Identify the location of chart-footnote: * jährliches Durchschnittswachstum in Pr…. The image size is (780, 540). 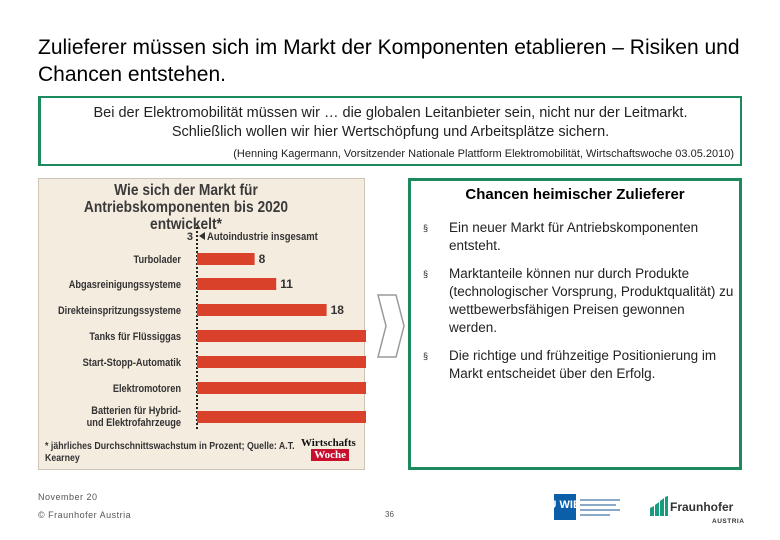
(170, 452).